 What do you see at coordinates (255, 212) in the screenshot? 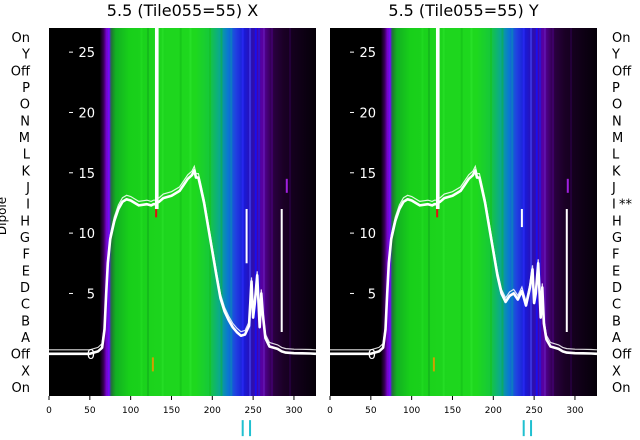
I see `blue-line` at bounding box center [255, 212].